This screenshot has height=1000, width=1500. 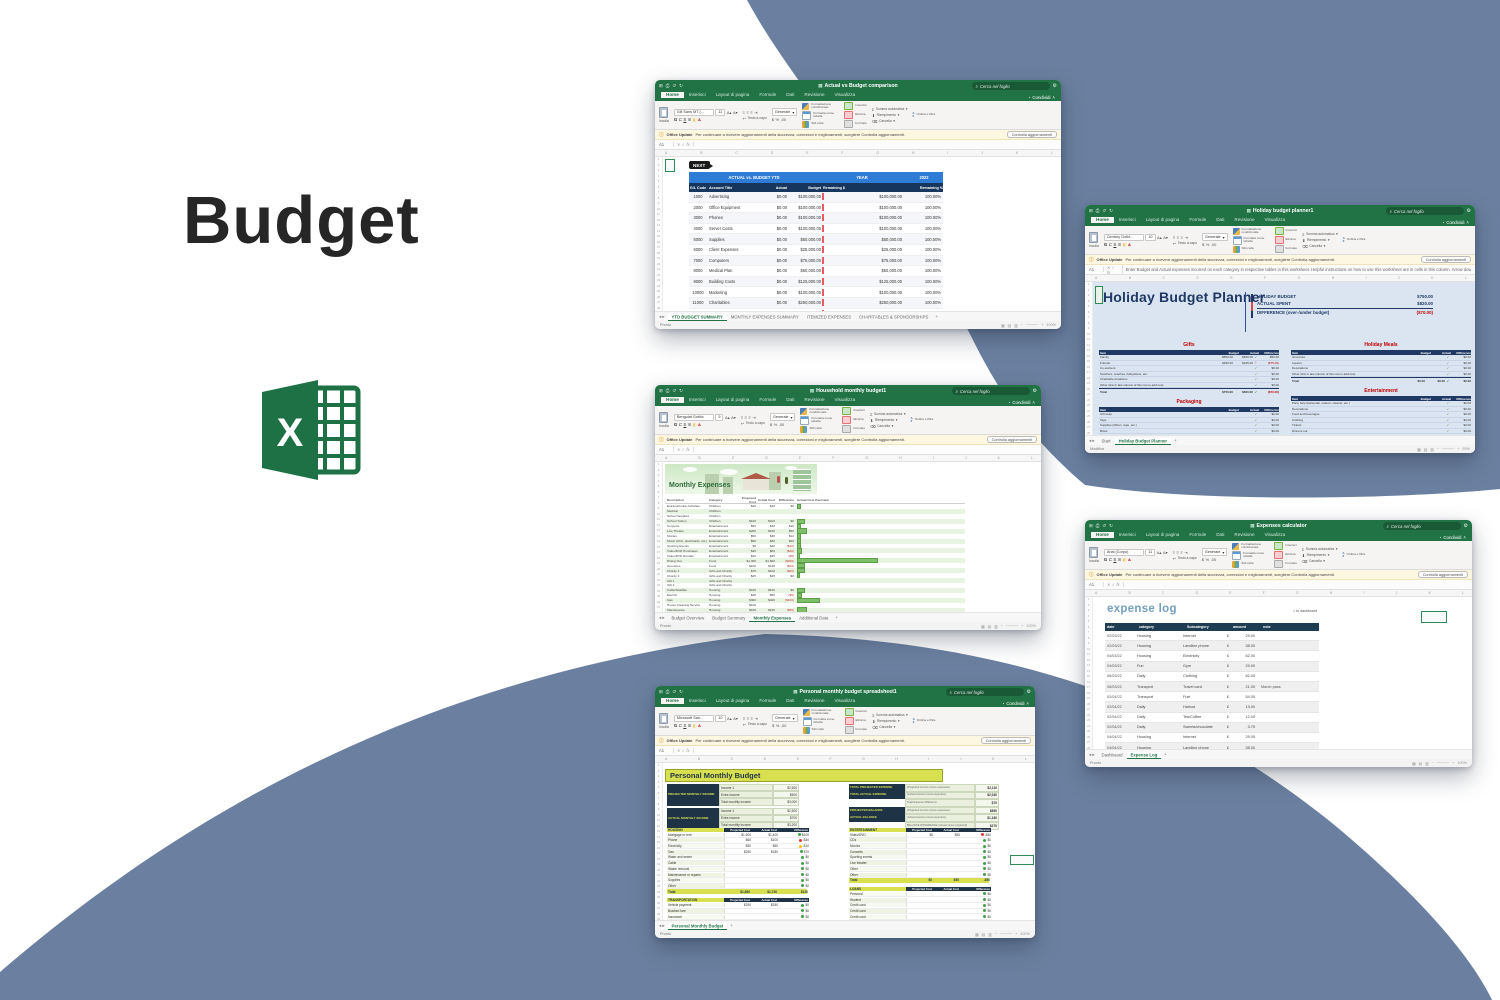 I want to click on row-number: 18, so click(x=658, y=557).